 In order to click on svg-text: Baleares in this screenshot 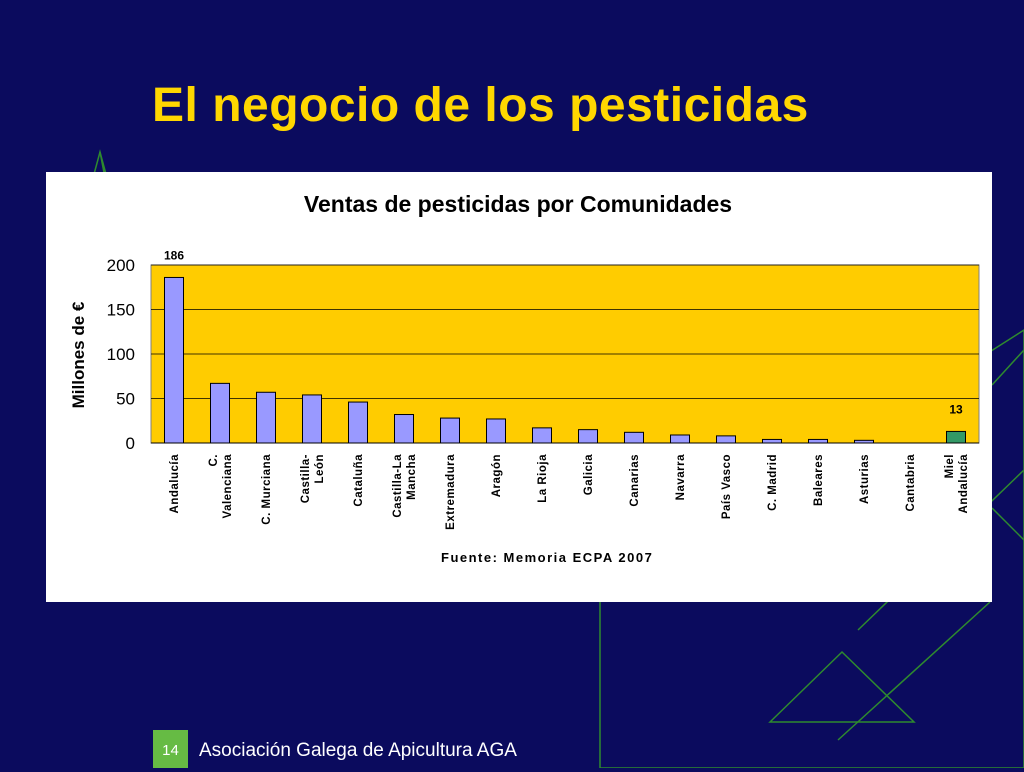, I will do `click(819, 480)`.